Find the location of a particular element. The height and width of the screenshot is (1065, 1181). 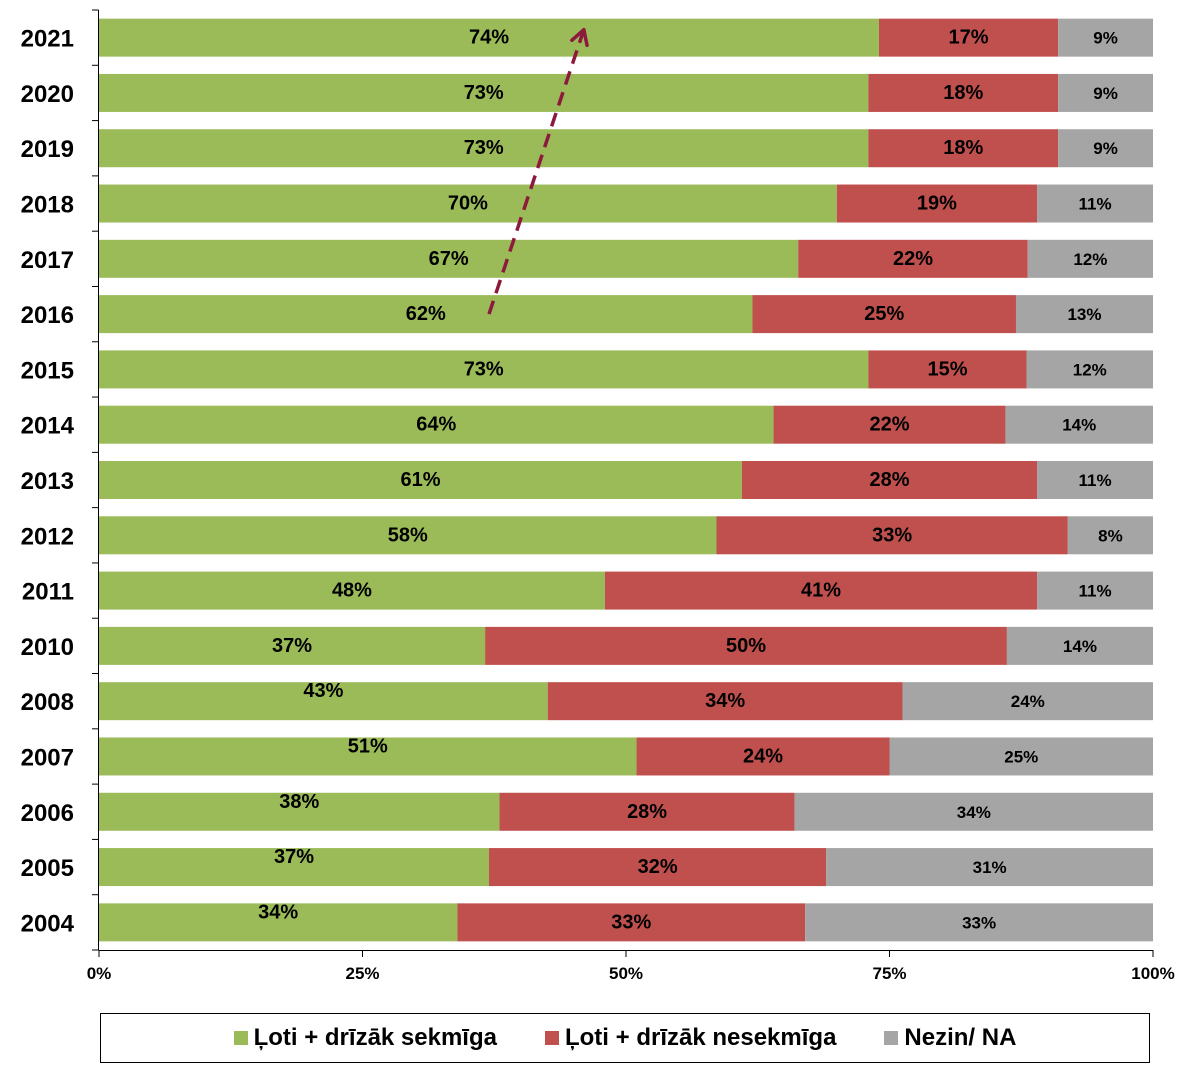

data-label-2016-series-2: 13% is located at coordinates (1084, 314).